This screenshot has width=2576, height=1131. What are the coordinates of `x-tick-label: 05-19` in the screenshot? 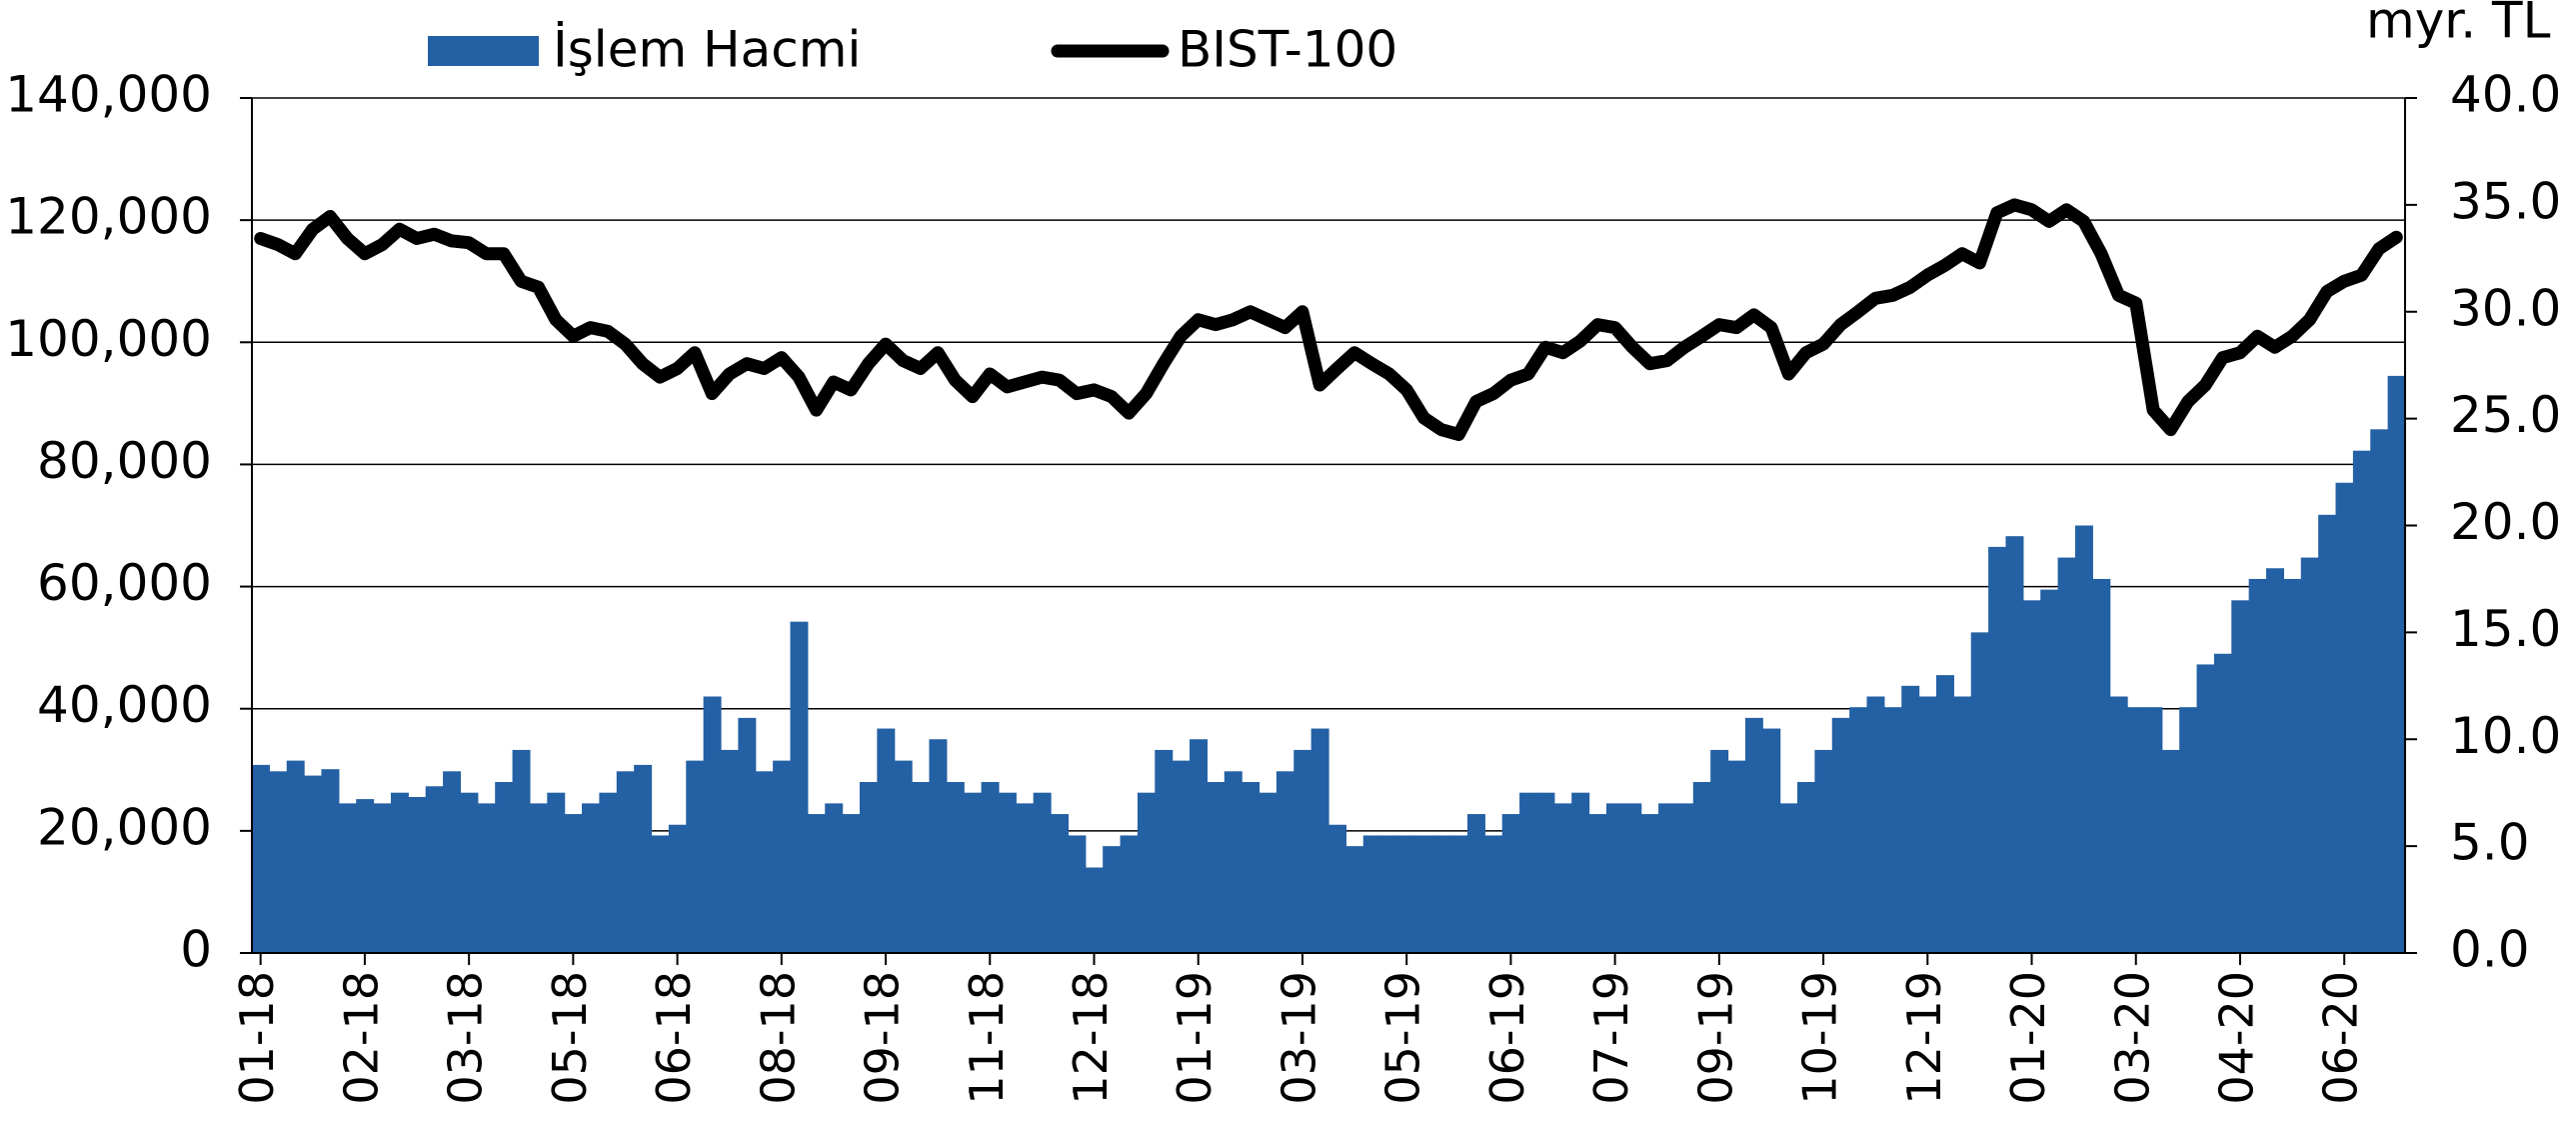 It's located at (1403, 1038).